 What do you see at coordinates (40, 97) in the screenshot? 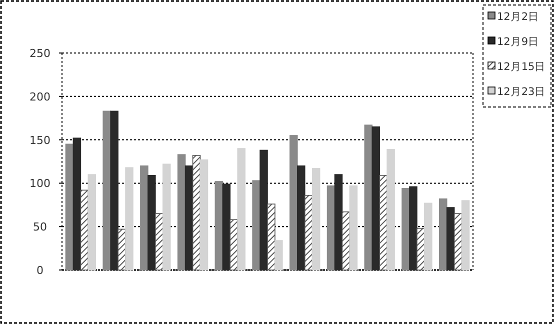
I see `y-tick-label: 200` at bounding box center [40, 97].